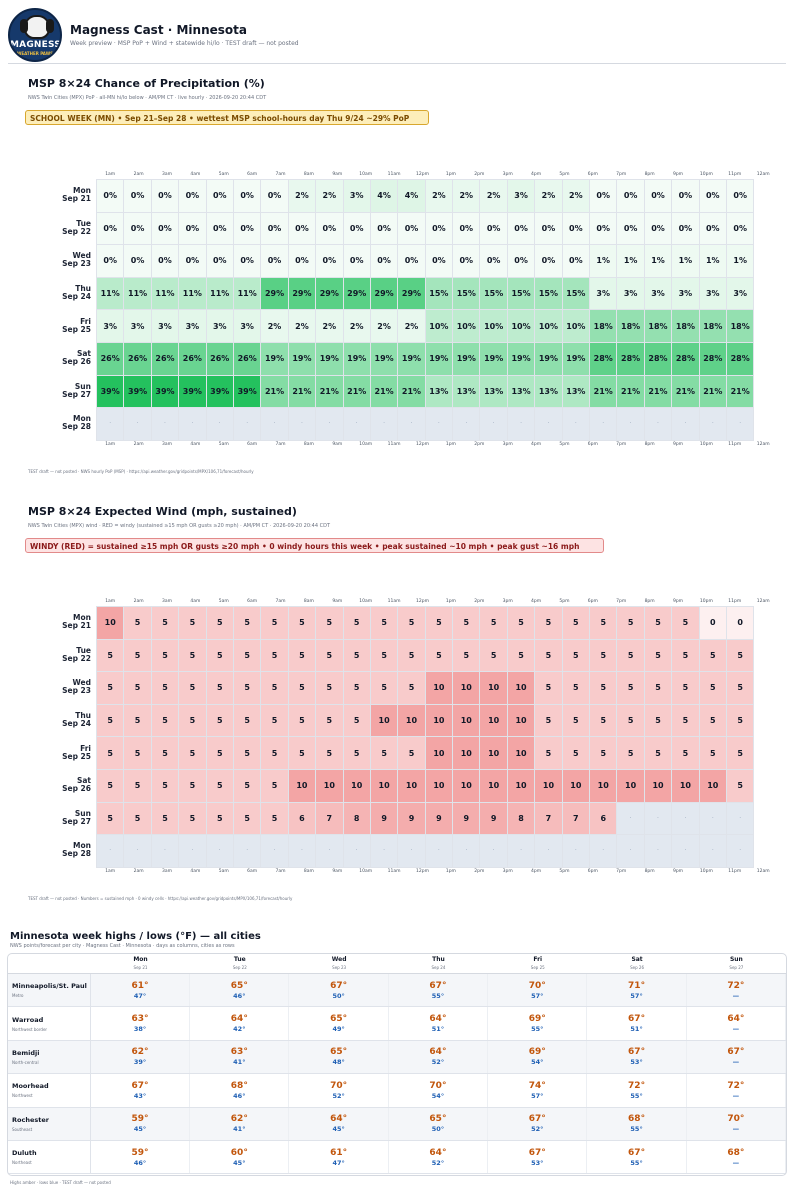 Image resolution: width=794 pixels, height=1200 pixels. I want to click on day-label: Mon Sep 21, so click(62, 195).